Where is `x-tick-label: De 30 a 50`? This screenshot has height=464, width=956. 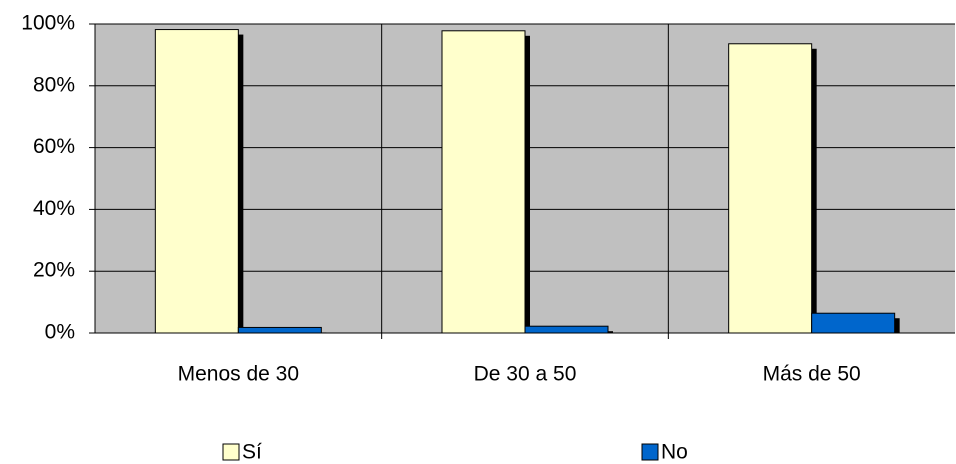 x-tick-label: De 30 a 50 is located at coordinates (525, 374).